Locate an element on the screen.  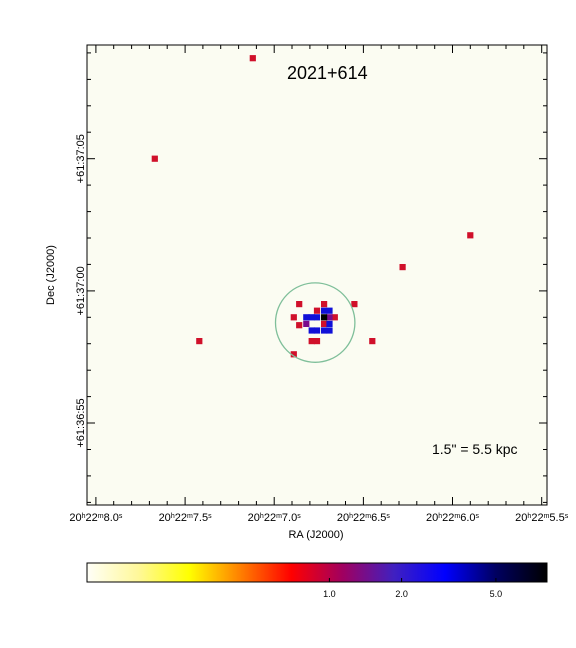
colorbar-tick-label: 5.0 is located at coordinates (496, 594).